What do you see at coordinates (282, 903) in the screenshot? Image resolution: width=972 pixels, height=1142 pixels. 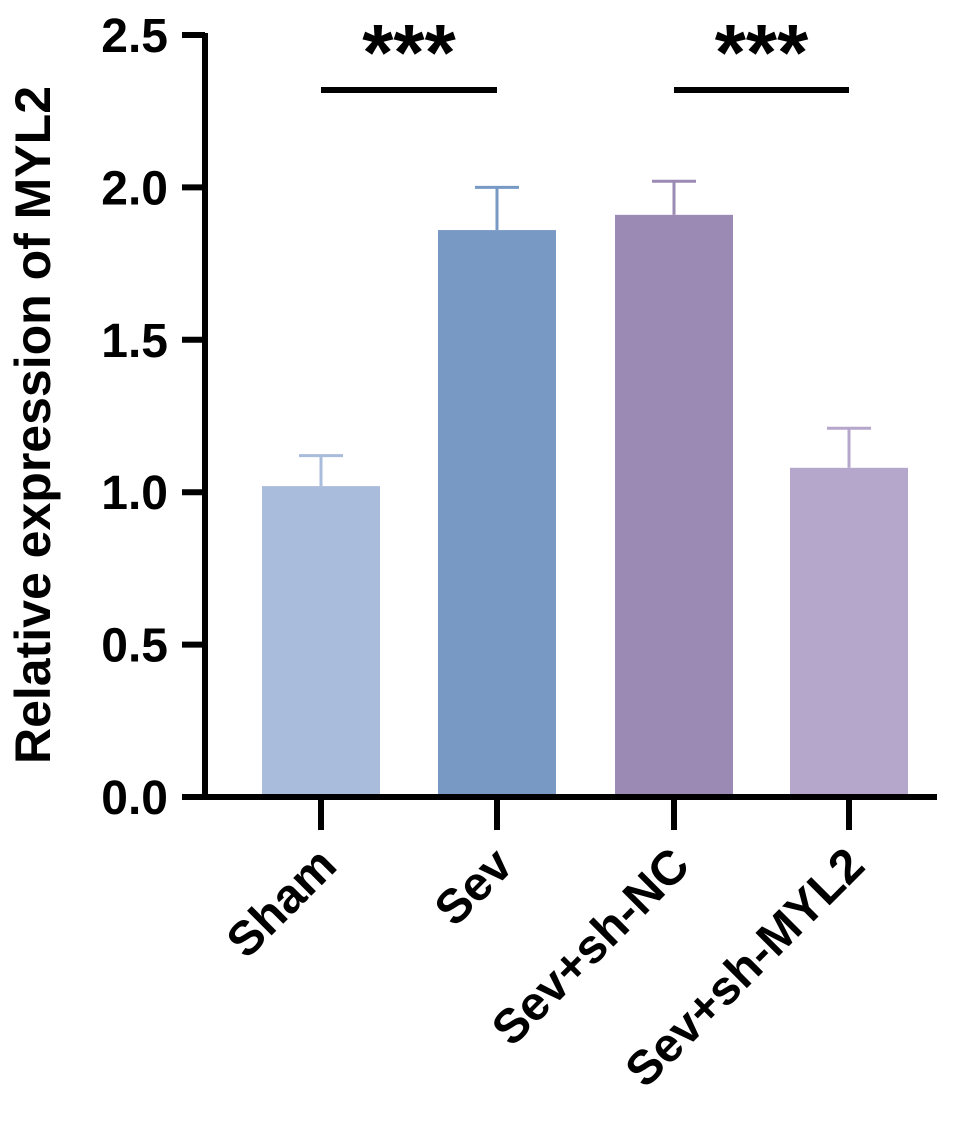 I see `x-tick-label: Sham` at bounding box center [282, 903].